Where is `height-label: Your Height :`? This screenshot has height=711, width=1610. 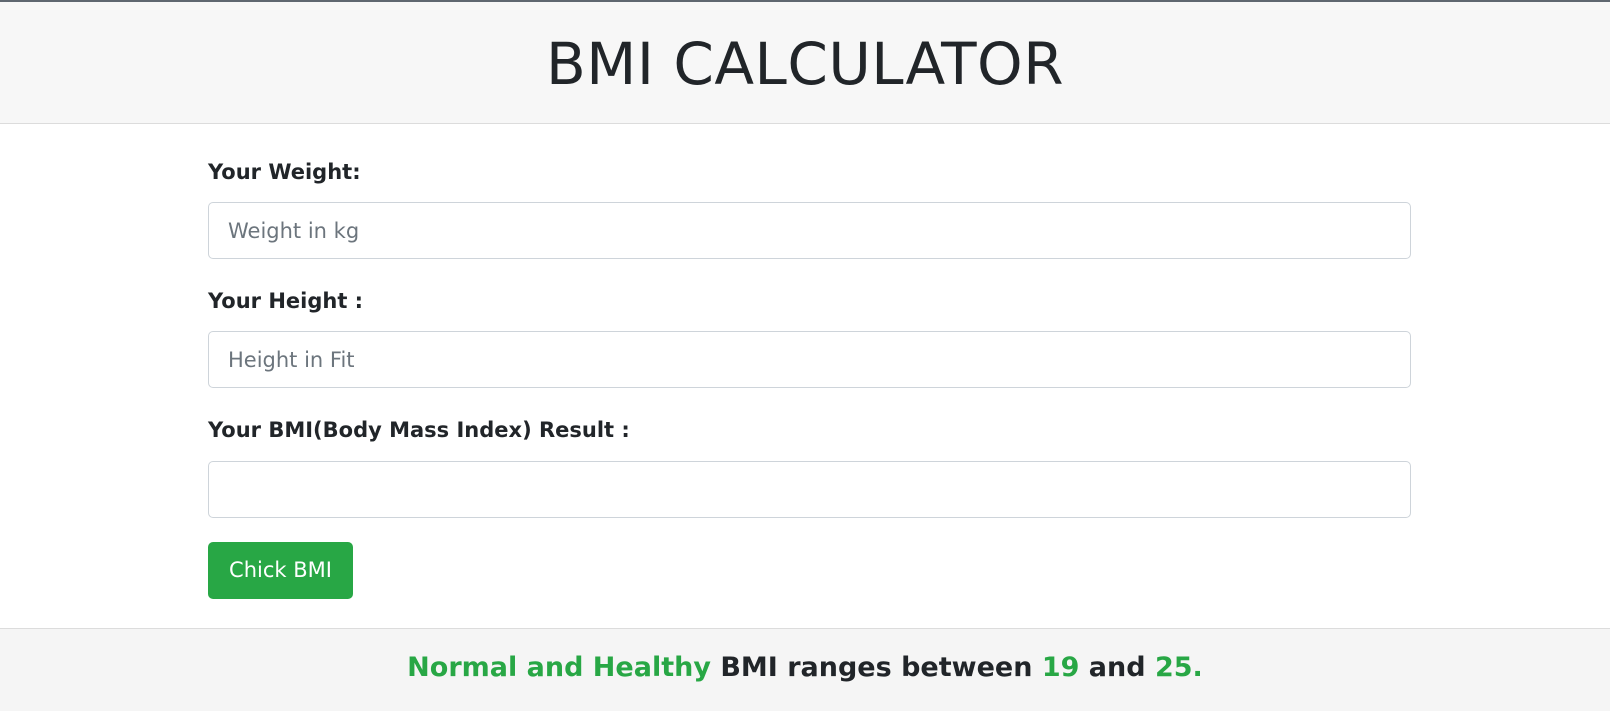 height-label: Your Height : is located at coordinates (286, 301).